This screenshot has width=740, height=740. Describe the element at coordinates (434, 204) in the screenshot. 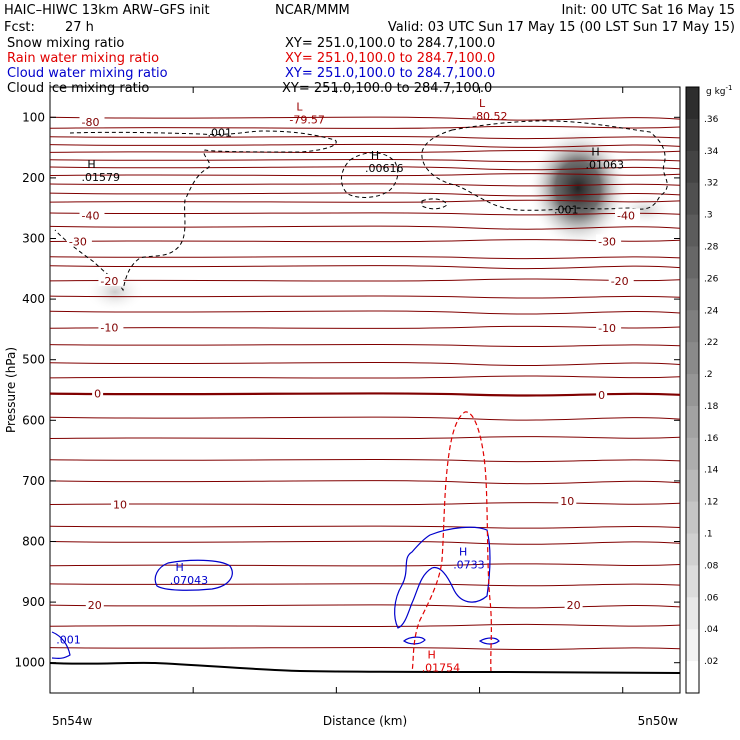

I see `cloud-ice-contour-small` at that location.